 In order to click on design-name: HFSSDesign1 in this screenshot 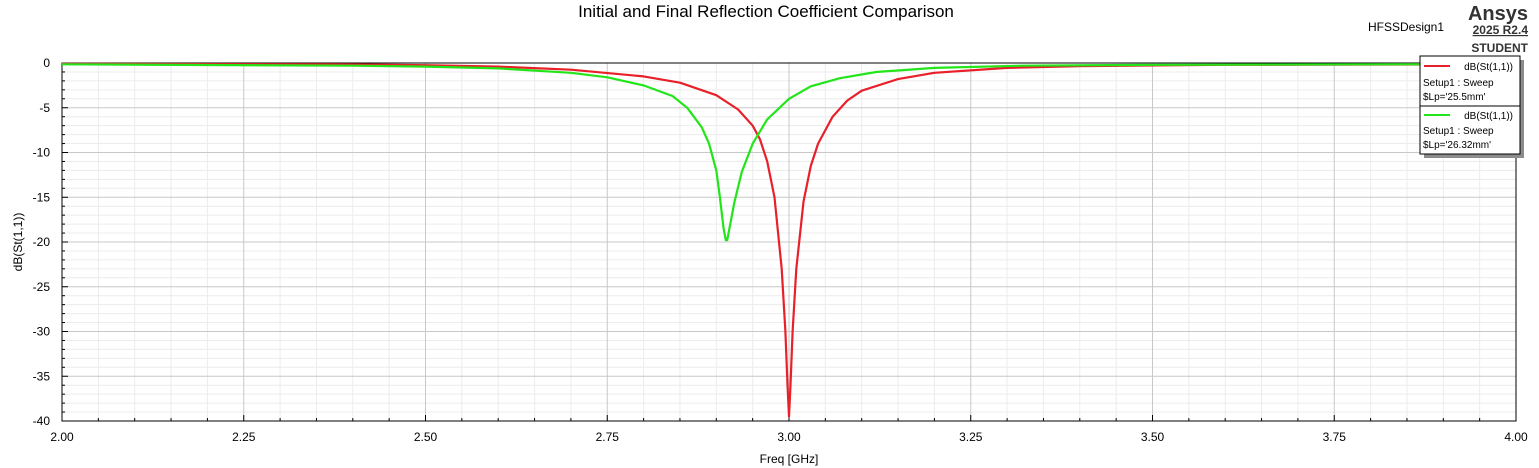, I will do `click(1406, 27)`.